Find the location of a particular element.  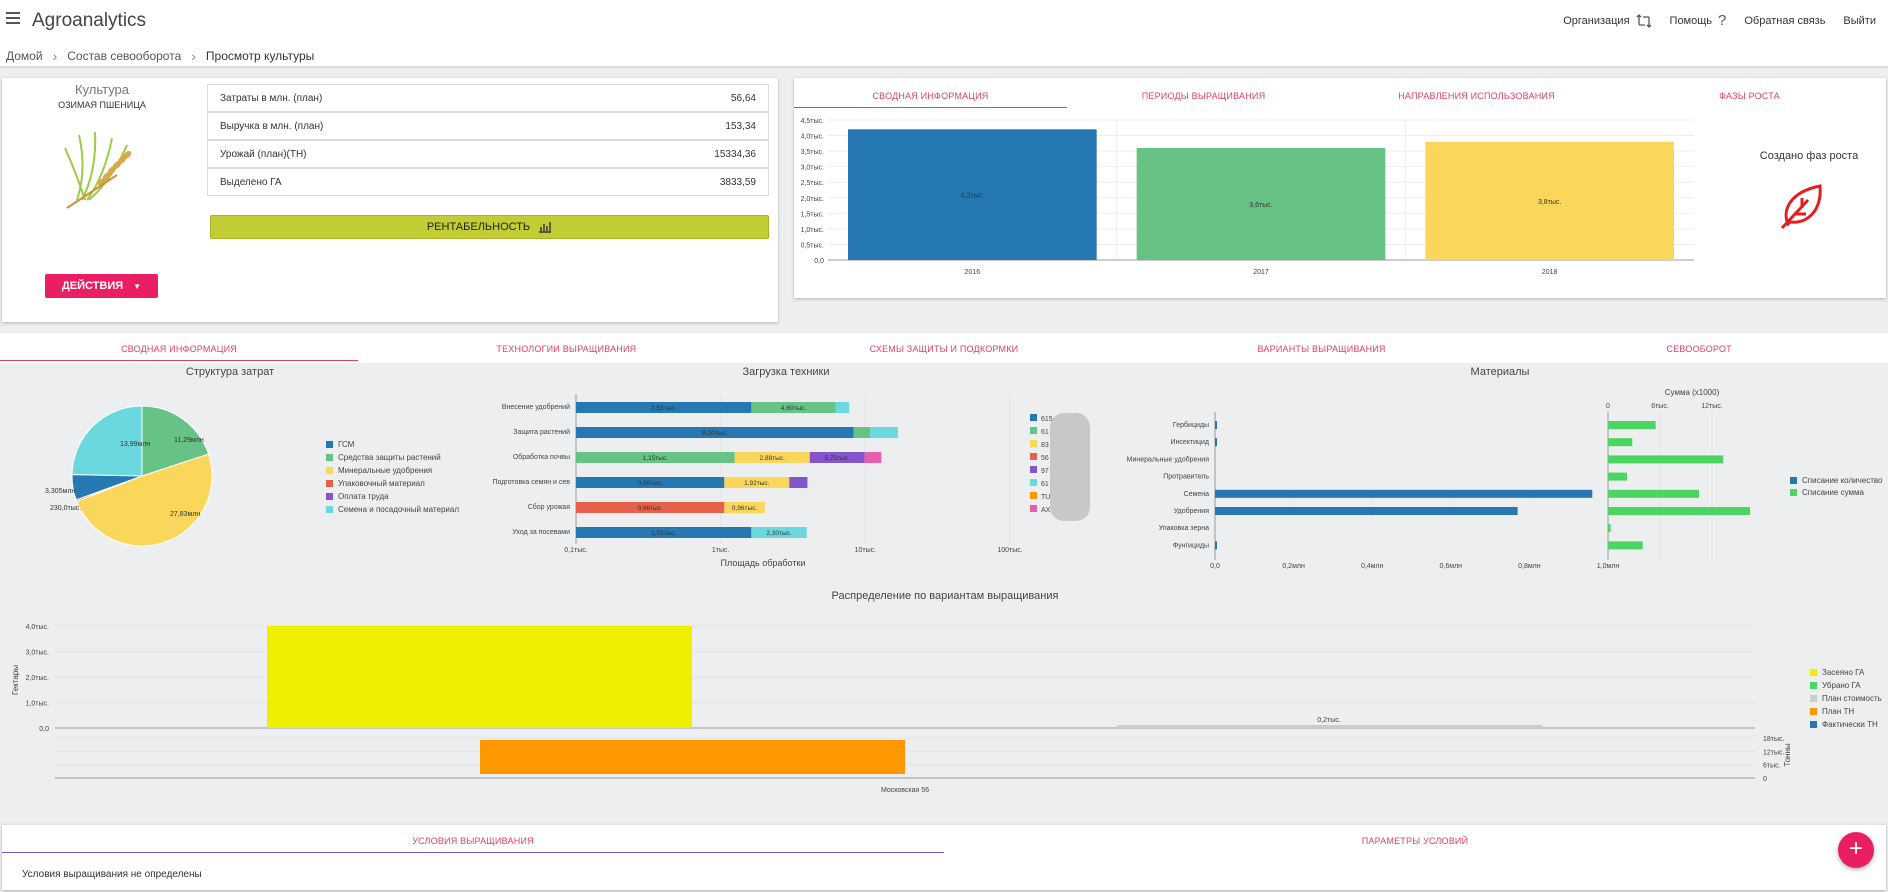

legend-label: 615 is located at coordinates (1047, 419).